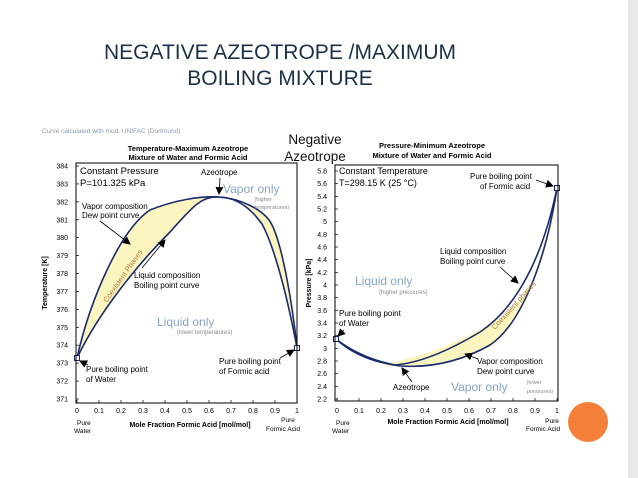 The width and height of the screenshot is (638, 478). Describe the element at coordinates (322, 273) in the screenshot. I see `right-y-tick-label: 4.2` at that location.